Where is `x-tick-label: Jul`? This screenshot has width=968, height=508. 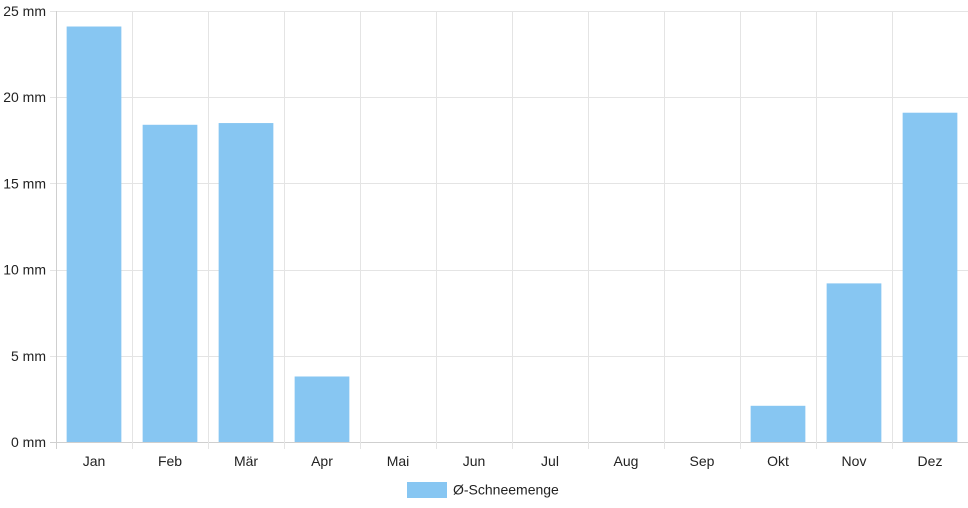
x-tick-label: Jul is located at coordinates (550, 461).